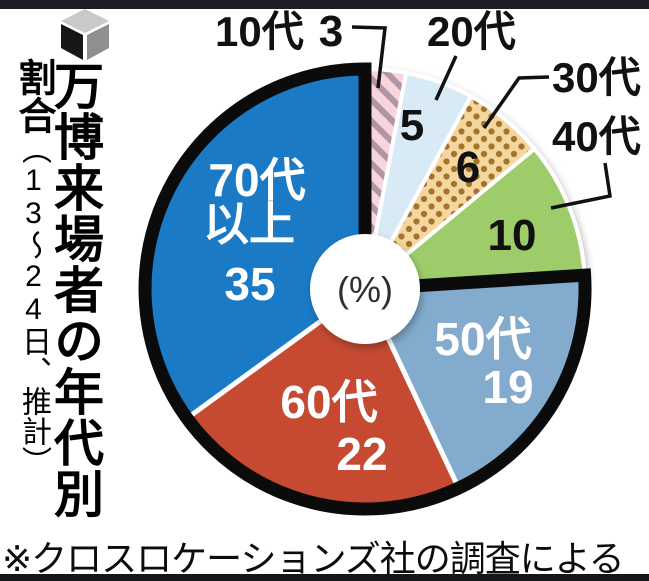 The height and width of the screenshot is (581, 649). Describe the element at coordinates (581, 186) in the screenshot. I see `leader-line-40代` at that location.